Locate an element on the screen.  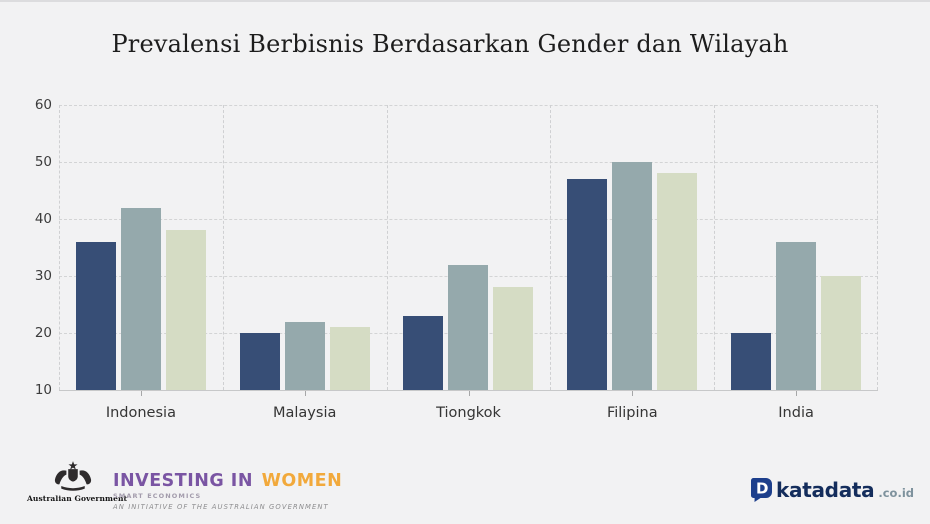
bar-group-malaysia is located at coordinates (305, 247).